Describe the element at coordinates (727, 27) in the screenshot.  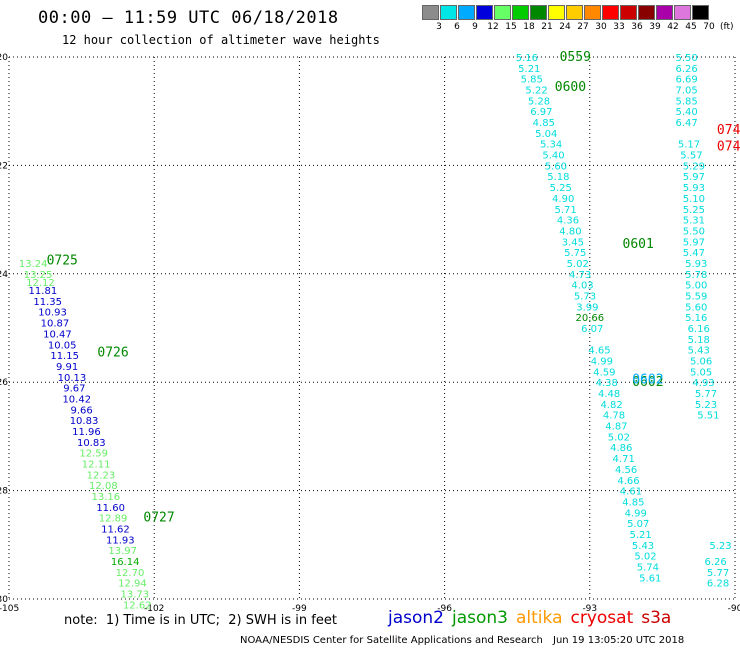
I see `legend-unit: (ft)` at that location.